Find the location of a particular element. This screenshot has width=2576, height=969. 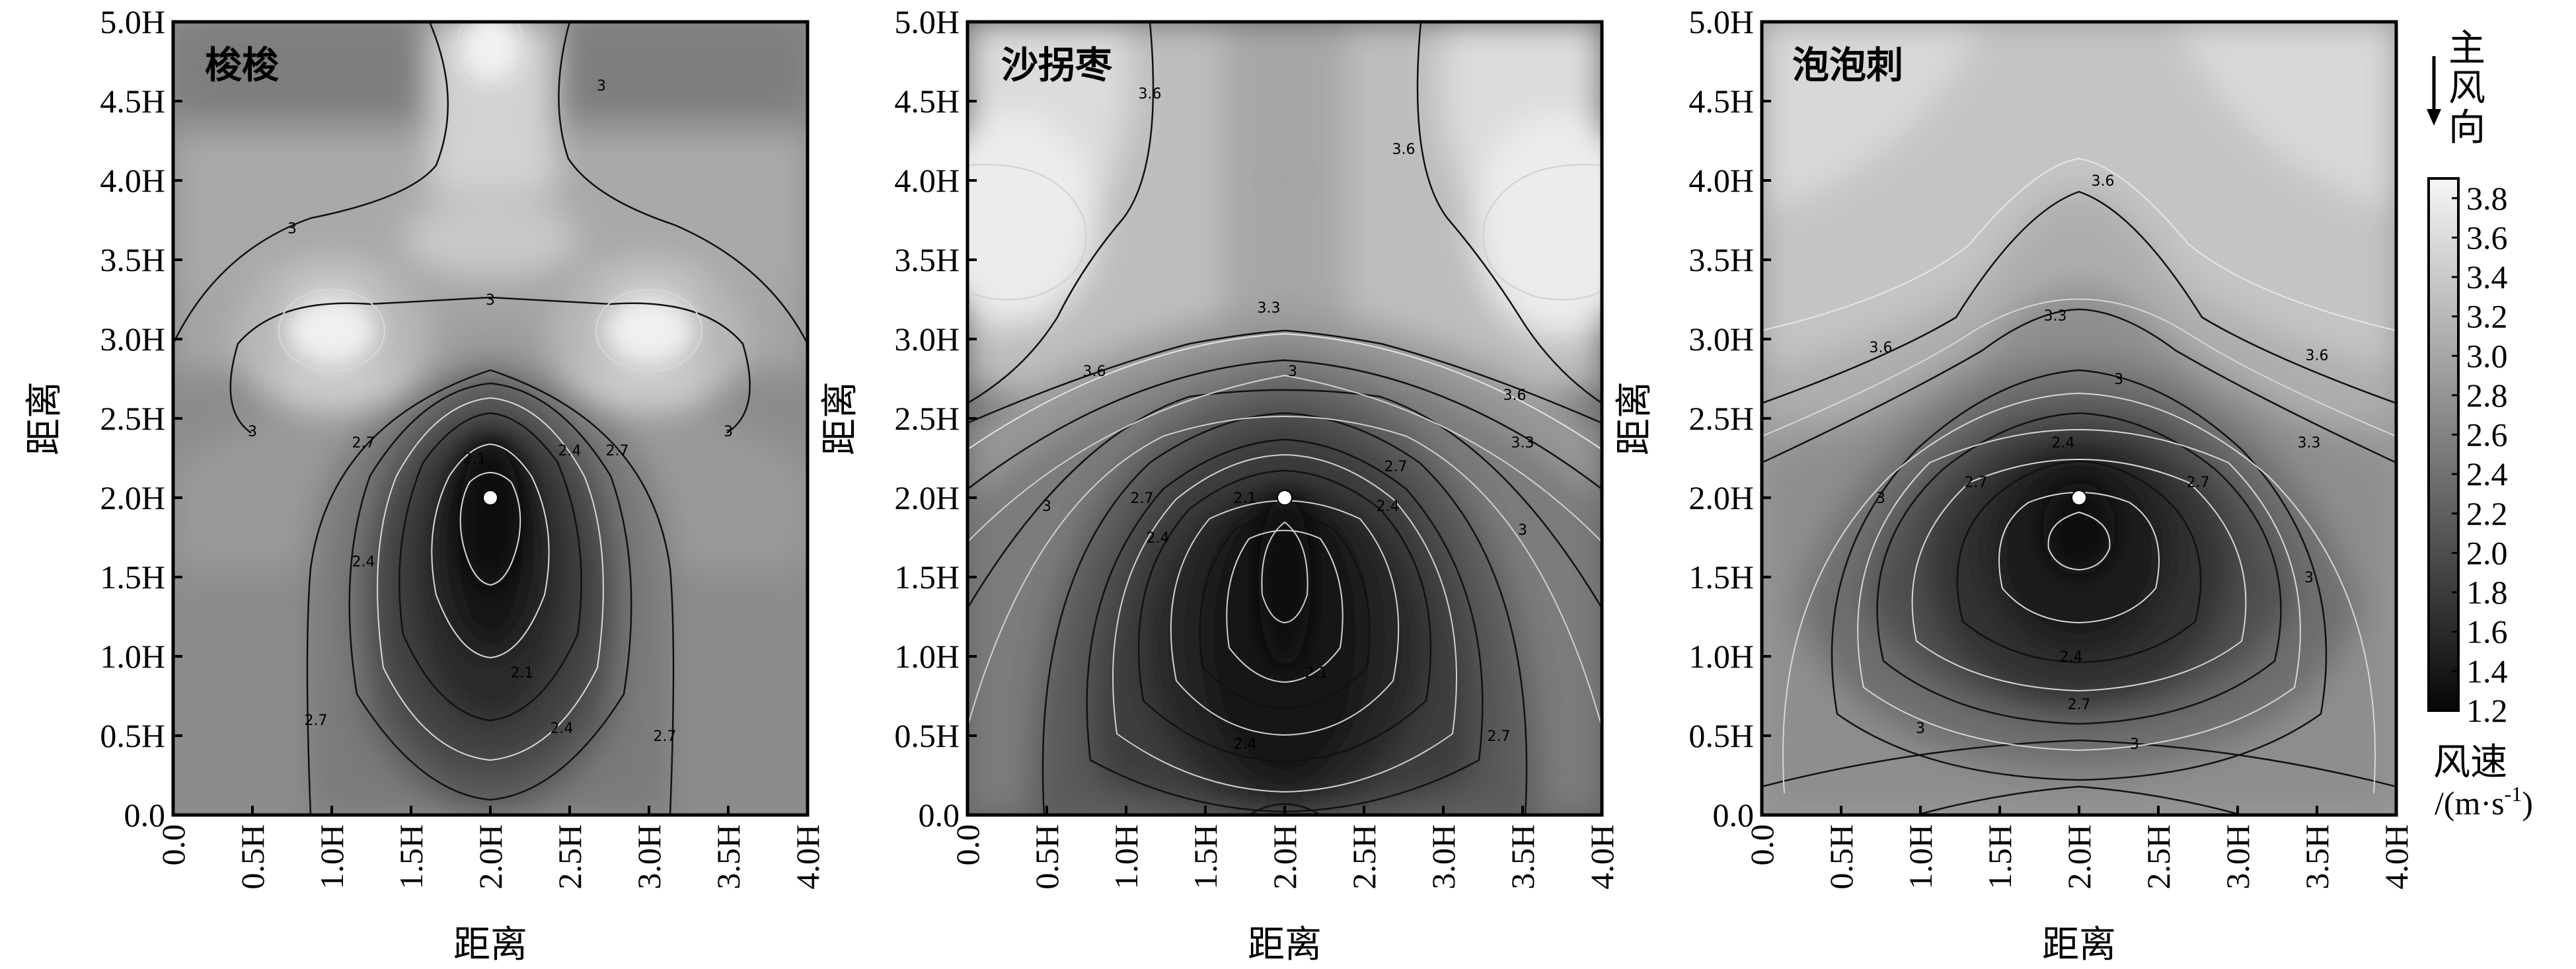

wind-char-1: 主 is located at coordinates (2466, 48).